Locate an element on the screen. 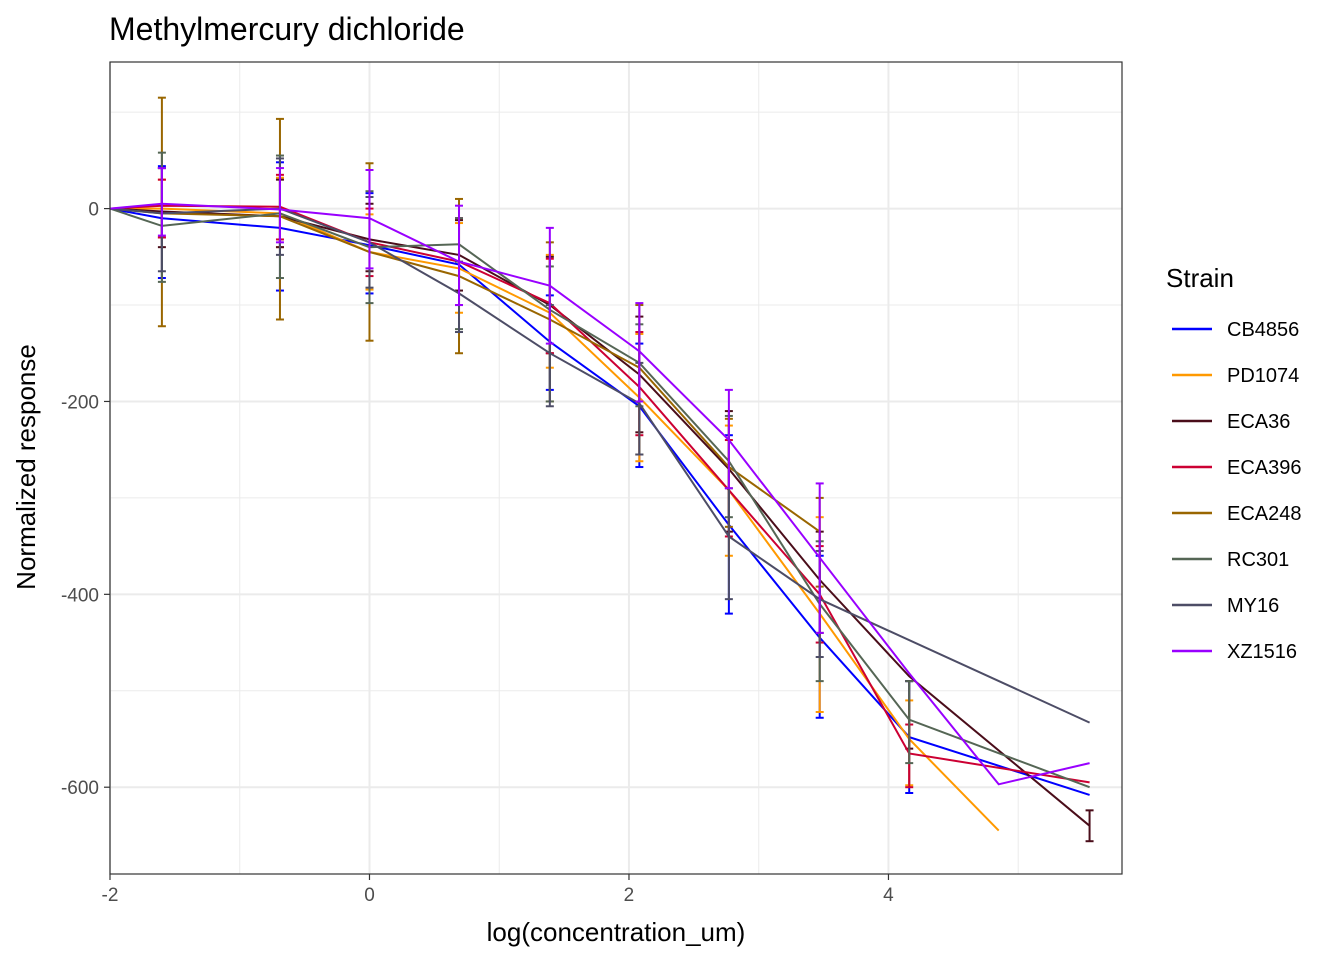 The width and height of the screenshot is (1344, 960). legend-label: XZ1516 is located at coordinates (1262, 652).